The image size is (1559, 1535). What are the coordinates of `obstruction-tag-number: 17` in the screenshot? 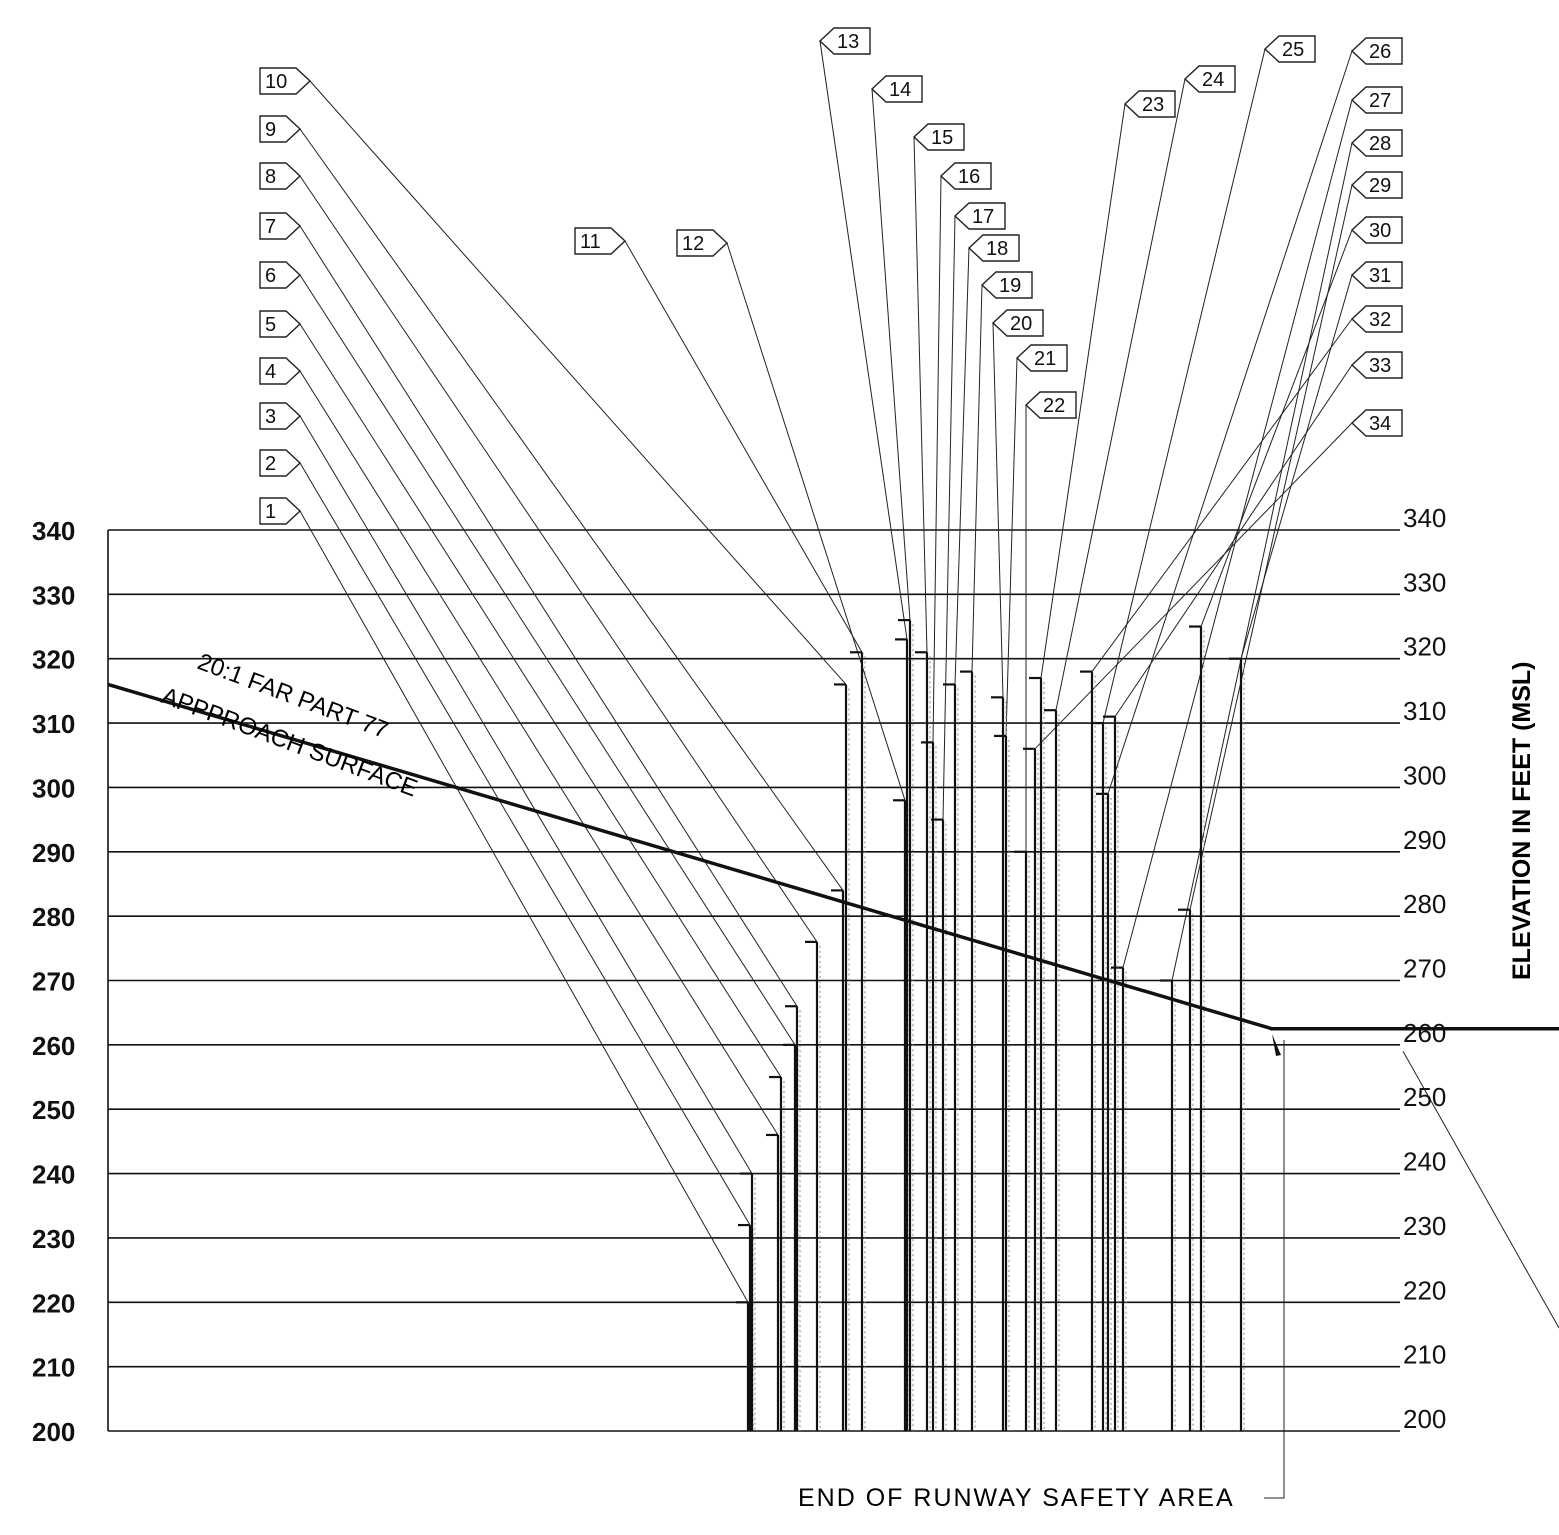 It's located at (983, 217).